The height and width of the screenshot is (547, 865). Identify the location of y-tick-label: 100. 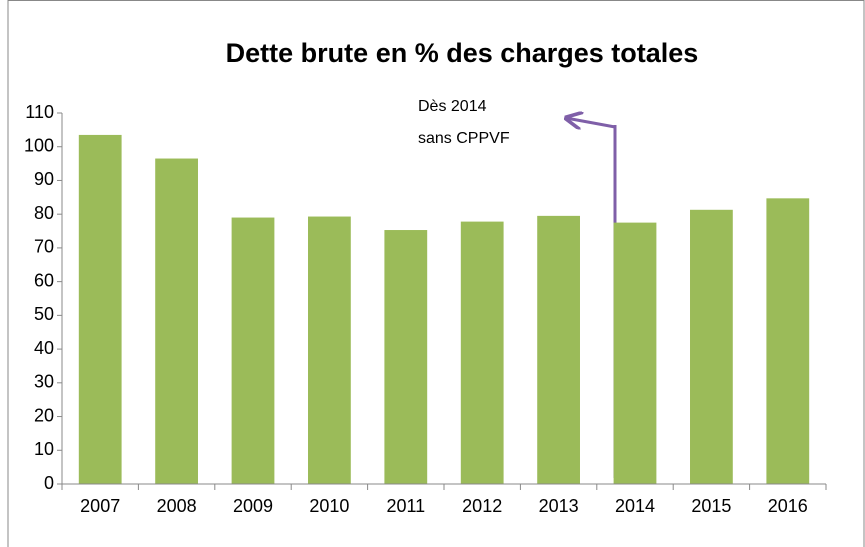
(39, 145).